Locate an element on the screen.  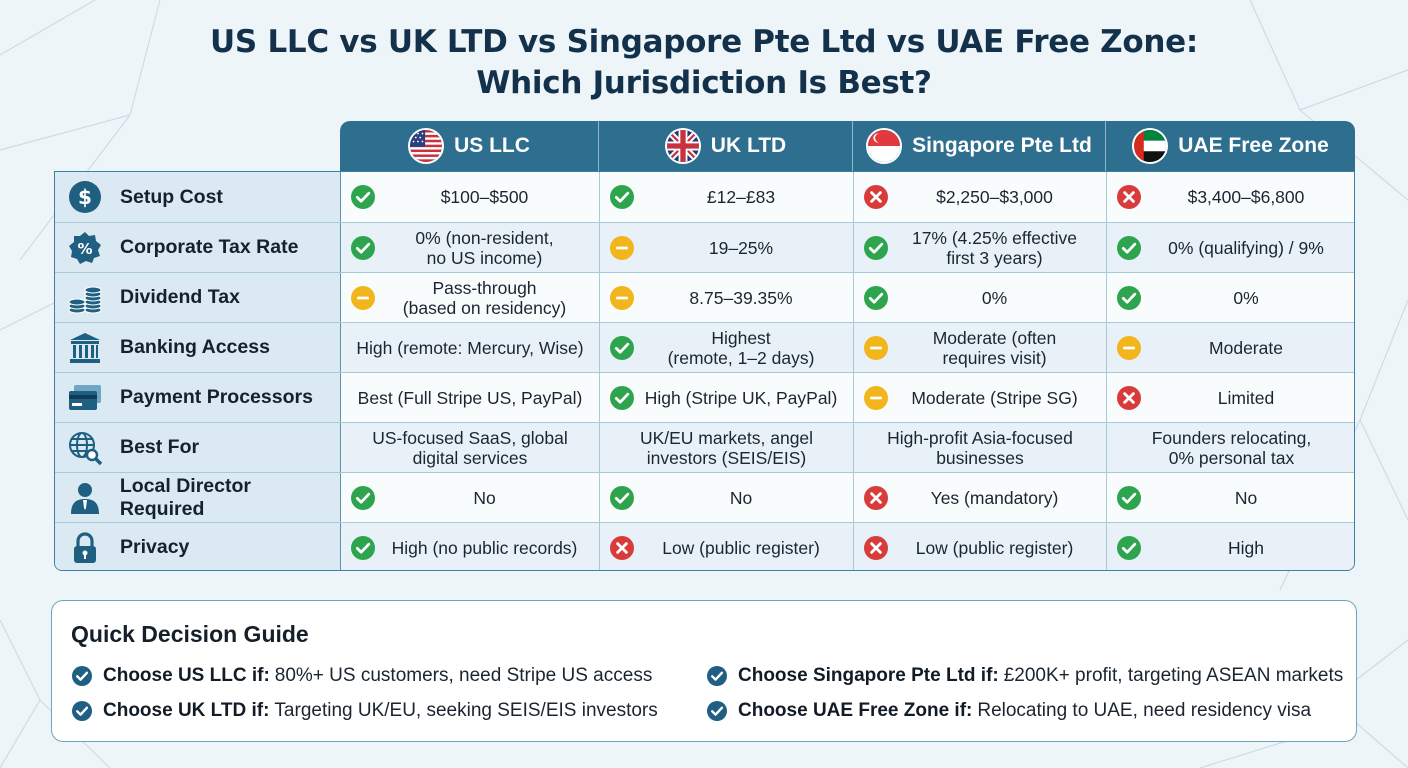
row-label-cell: Local Director Required is located at coordinates (198, 497).